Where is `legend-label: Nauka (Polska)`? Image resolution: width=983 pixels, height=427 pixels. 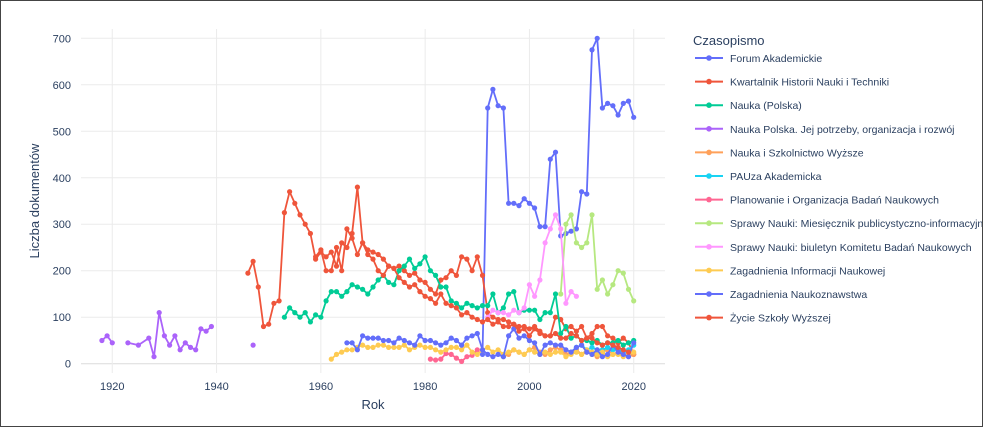 legend-label: Nauka (Polska) is located at coordinates (766, 106).